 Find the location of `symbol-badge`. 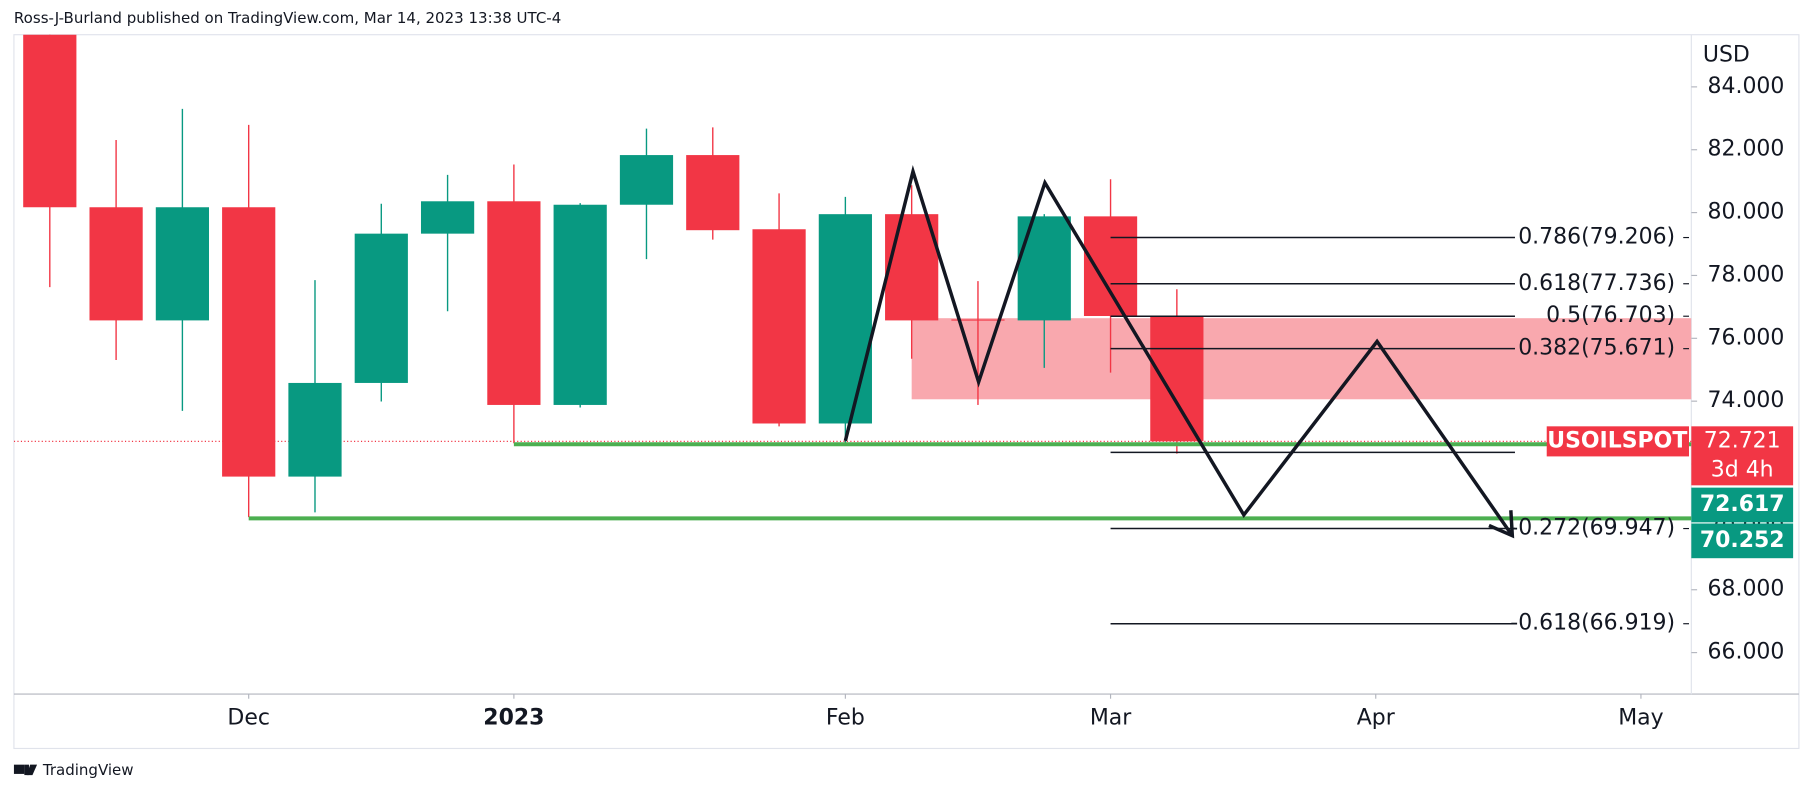

symbol-badge is located at coordinates (1618, 441).